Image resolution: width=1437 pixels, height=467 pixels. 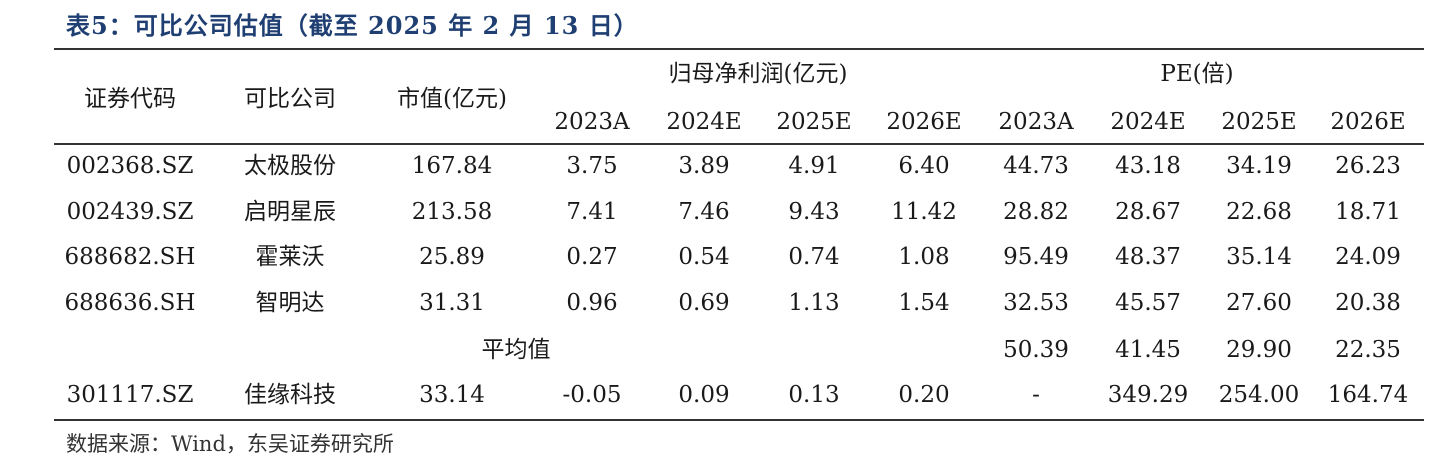 What do you see at coordinates (1259, 350) in the screenshot?
I see `average-pe: 29.90` at bounding box center [1259, 350].